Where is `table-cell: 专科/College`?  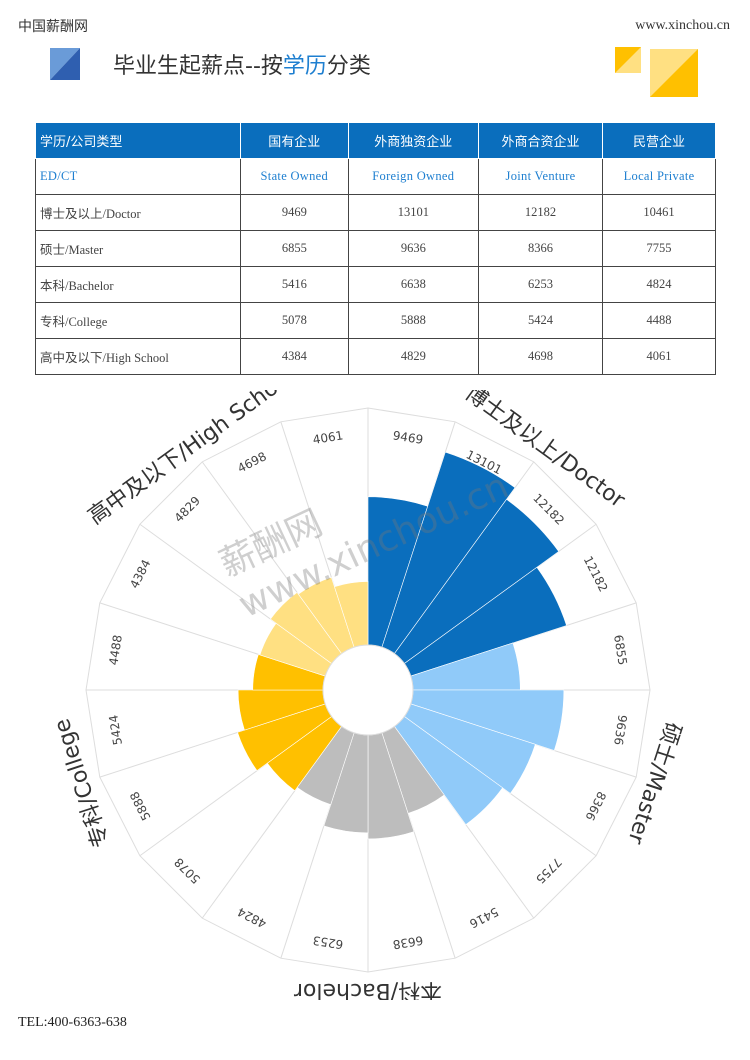
table-cell: 专科/College is located at coordinates (138, 320).